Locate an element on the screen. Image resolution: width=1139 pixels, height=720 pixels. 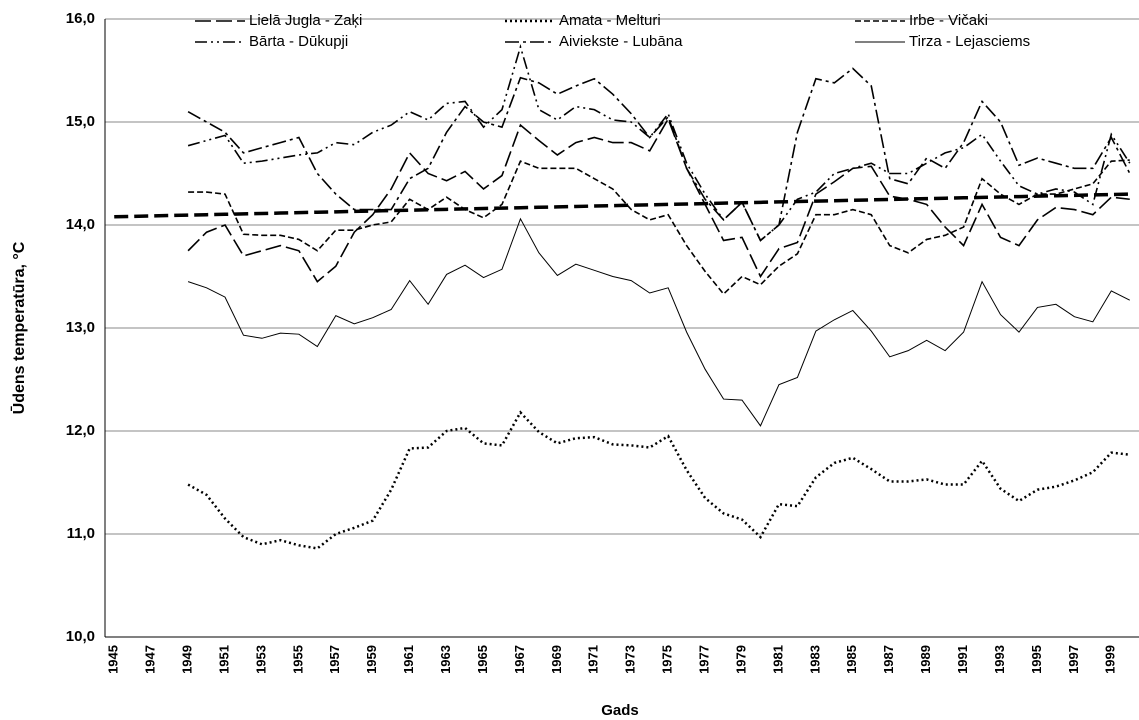
y-tick-label: 10,0 is located at coordinates (80, 636).